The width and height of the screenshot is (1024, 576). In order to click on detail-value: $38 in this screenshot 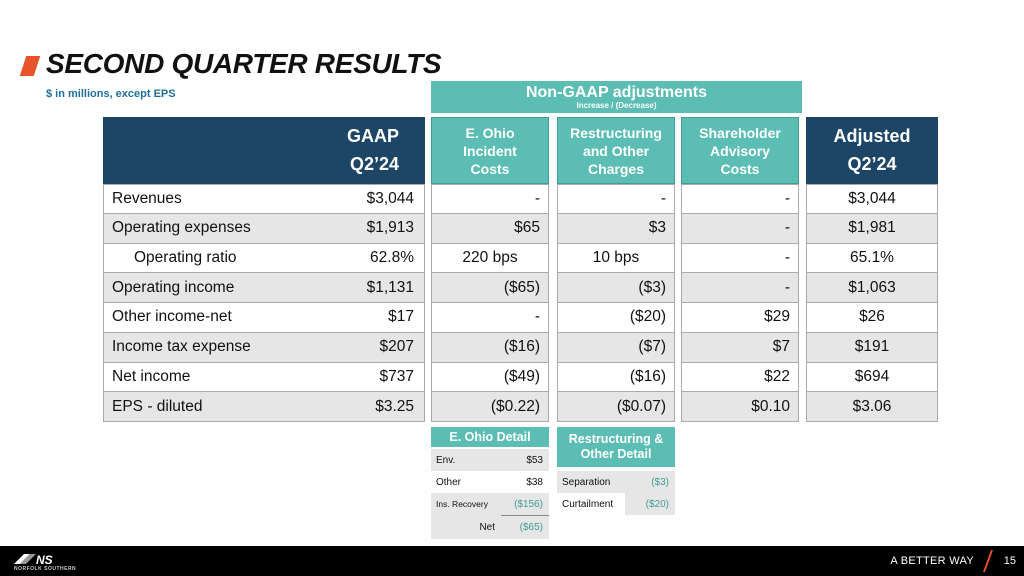, I will do `click(534, 482)`.